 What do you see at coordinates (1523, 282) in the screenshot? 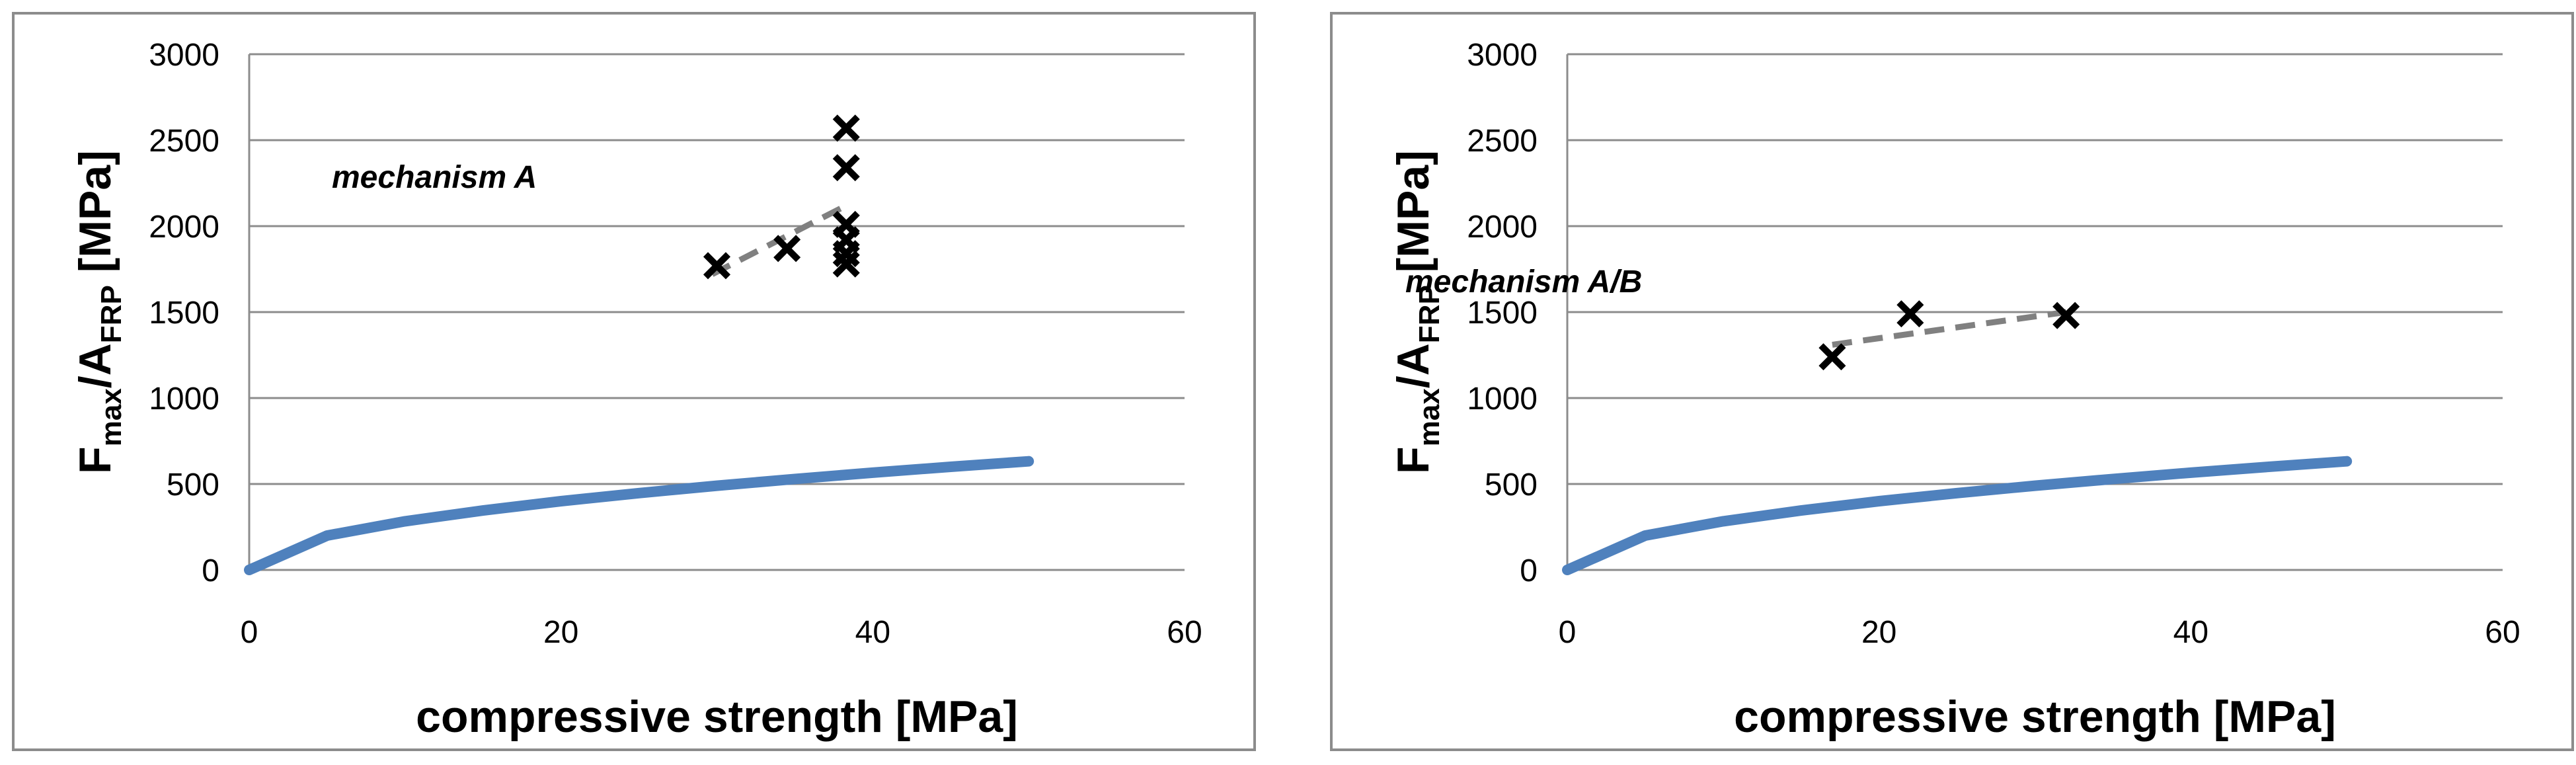
I see `mechanism-annotation: mechanism A/B` at bounding box center [1523, 282].